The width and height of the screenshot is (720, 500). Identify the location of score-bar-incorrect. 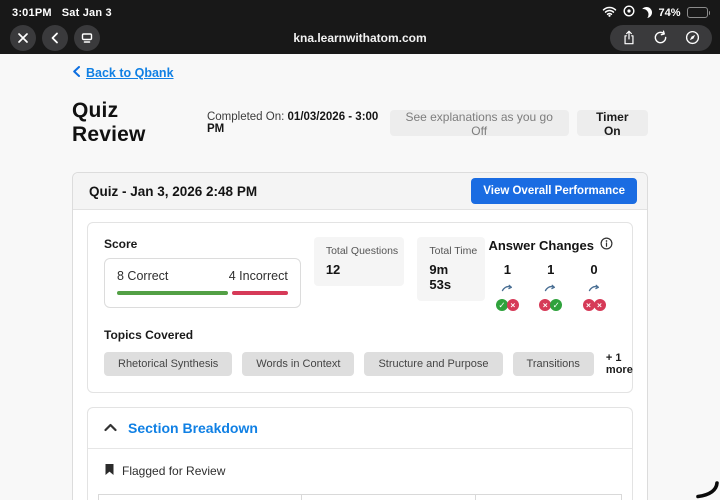
(260, 293).